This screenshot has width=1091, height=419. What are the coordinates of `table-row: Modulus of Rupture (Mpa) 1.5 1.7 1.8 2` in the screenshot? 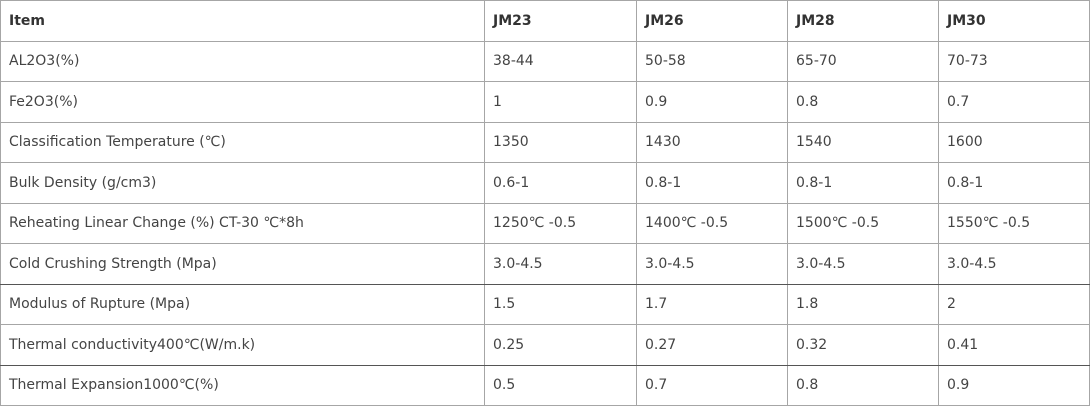 It's located at (545, 304).